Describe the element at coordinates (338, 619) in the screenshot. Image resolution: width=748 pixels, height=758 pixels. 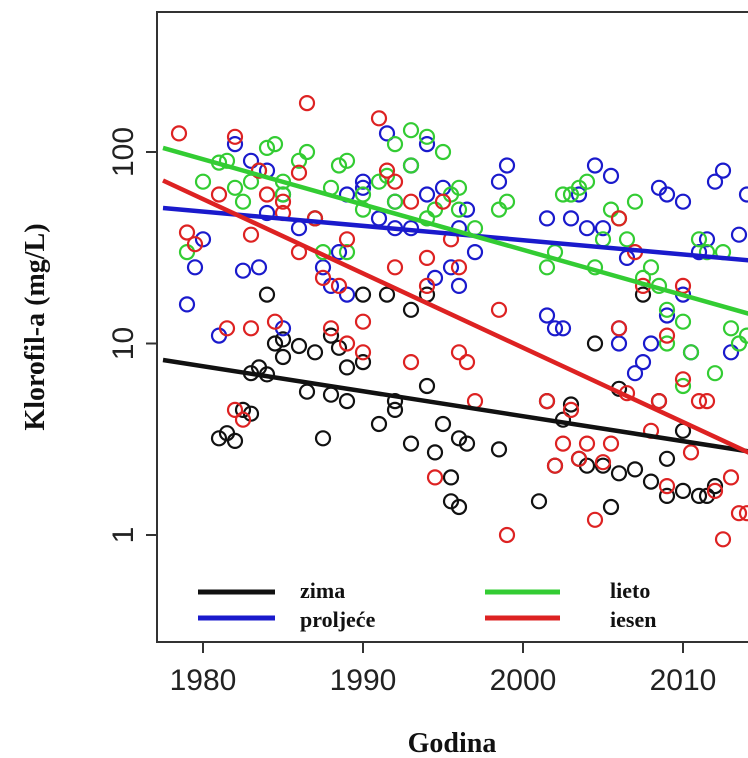
I see `legend-label-proljece: proljeće` at that location.